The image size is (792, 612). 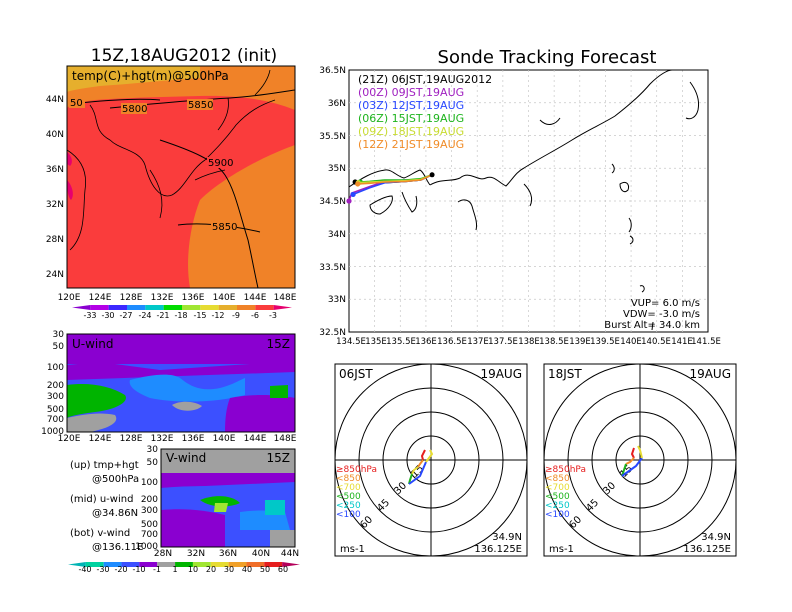 I want to click on lon-tick-label: 141E, so click(x=682, y=342).